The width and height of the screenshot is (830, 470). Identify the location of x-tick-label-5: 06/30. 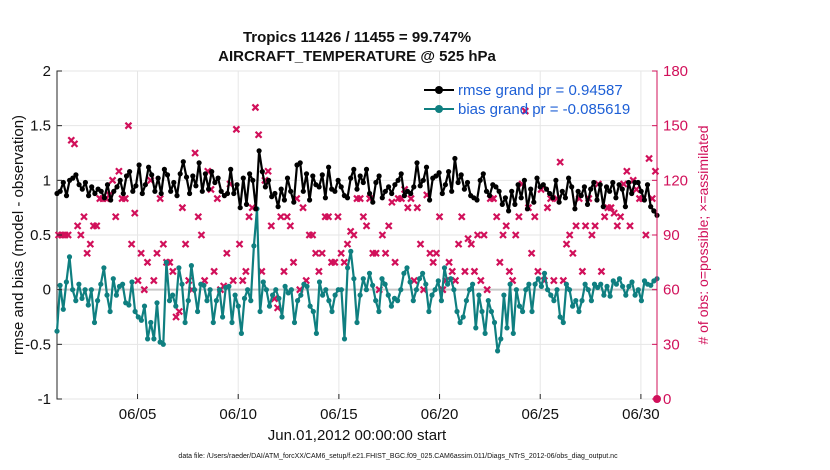
(641, 414).